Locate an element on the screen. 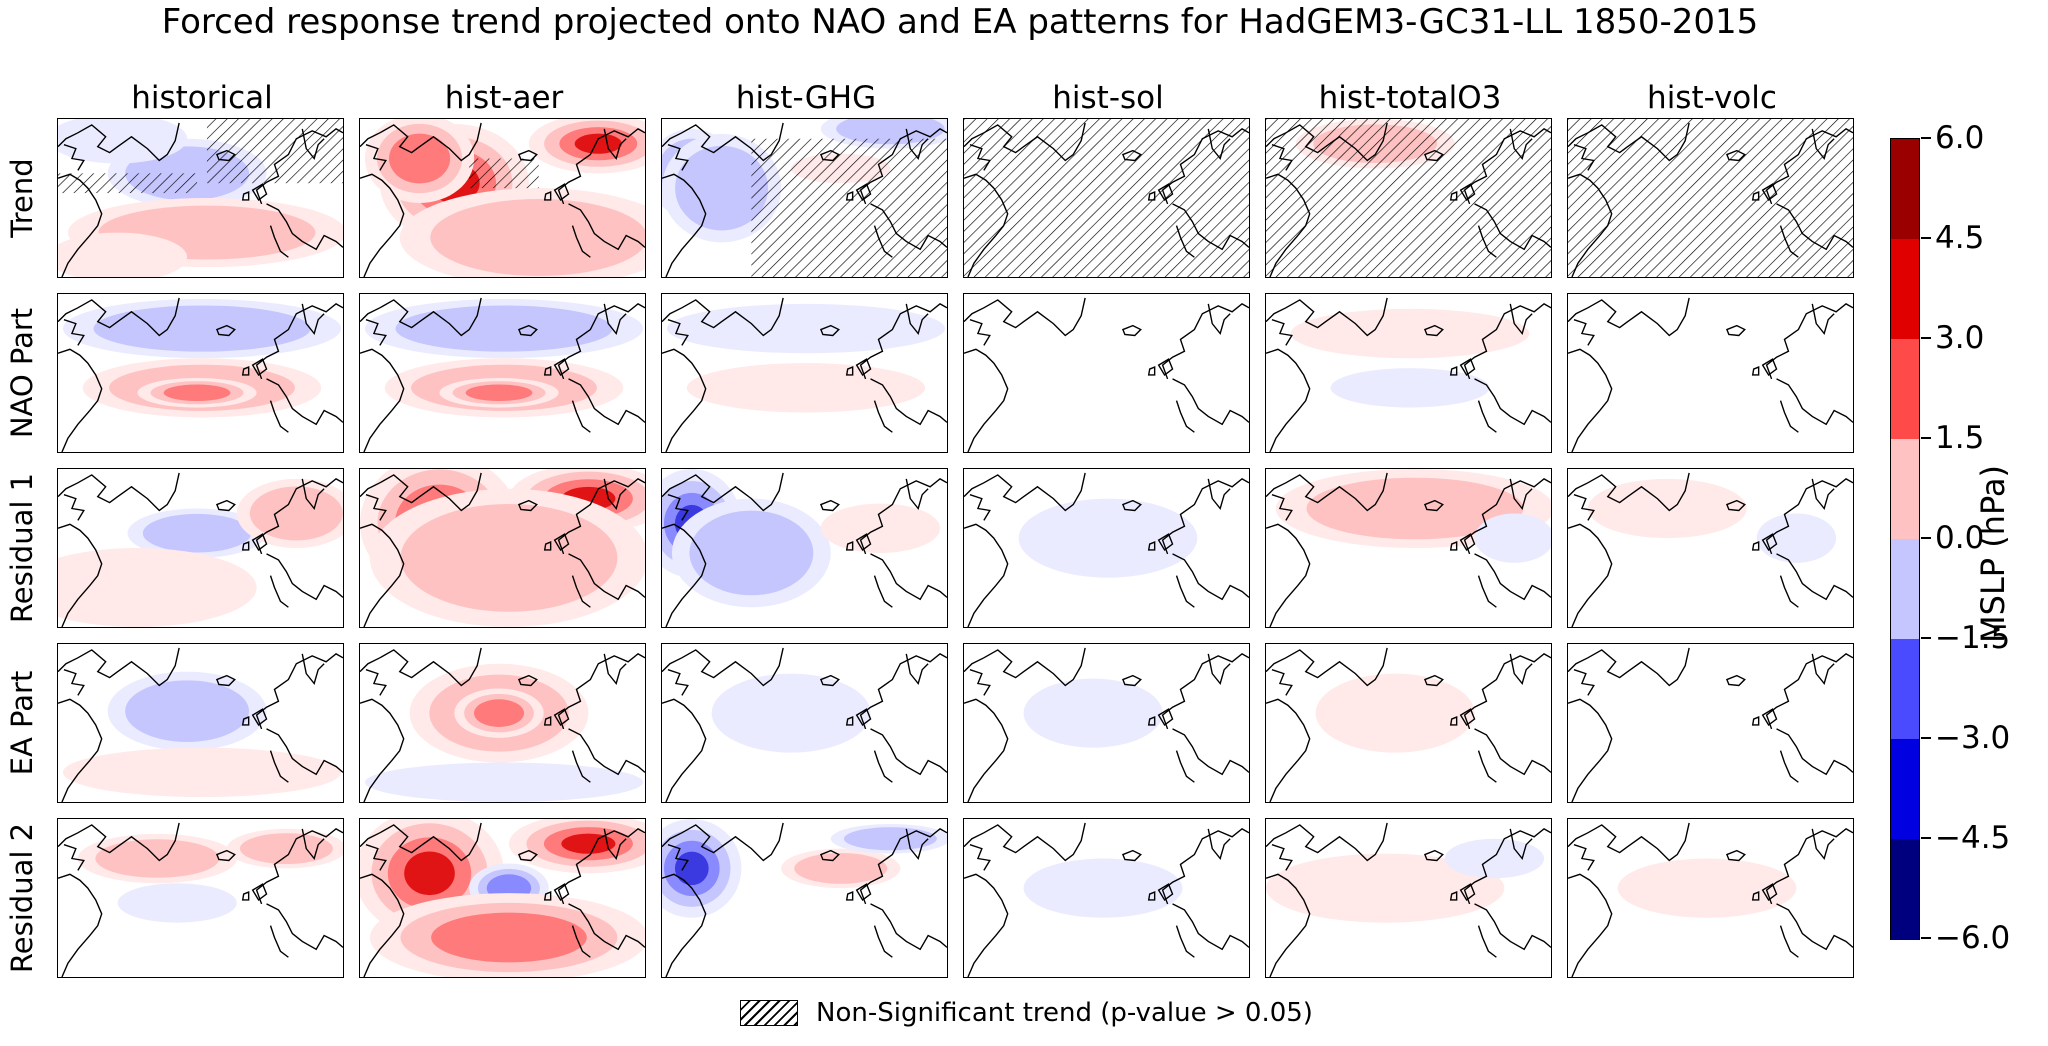  map-panel-nao-hist-ghg is located at coordinates (804, 373).